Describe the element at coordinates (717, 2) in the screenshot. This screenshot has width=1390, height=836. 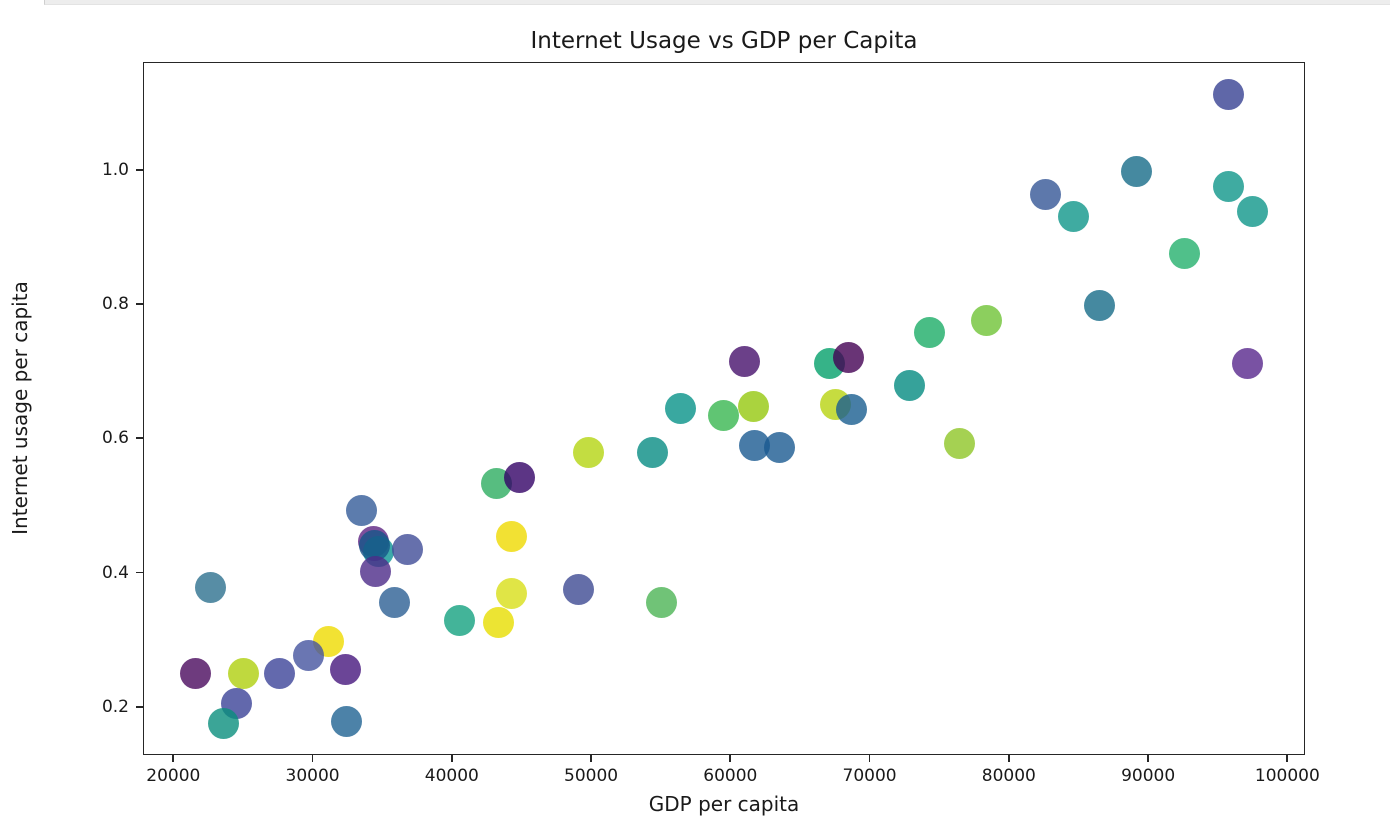
I see `cell-top-border` at that location.